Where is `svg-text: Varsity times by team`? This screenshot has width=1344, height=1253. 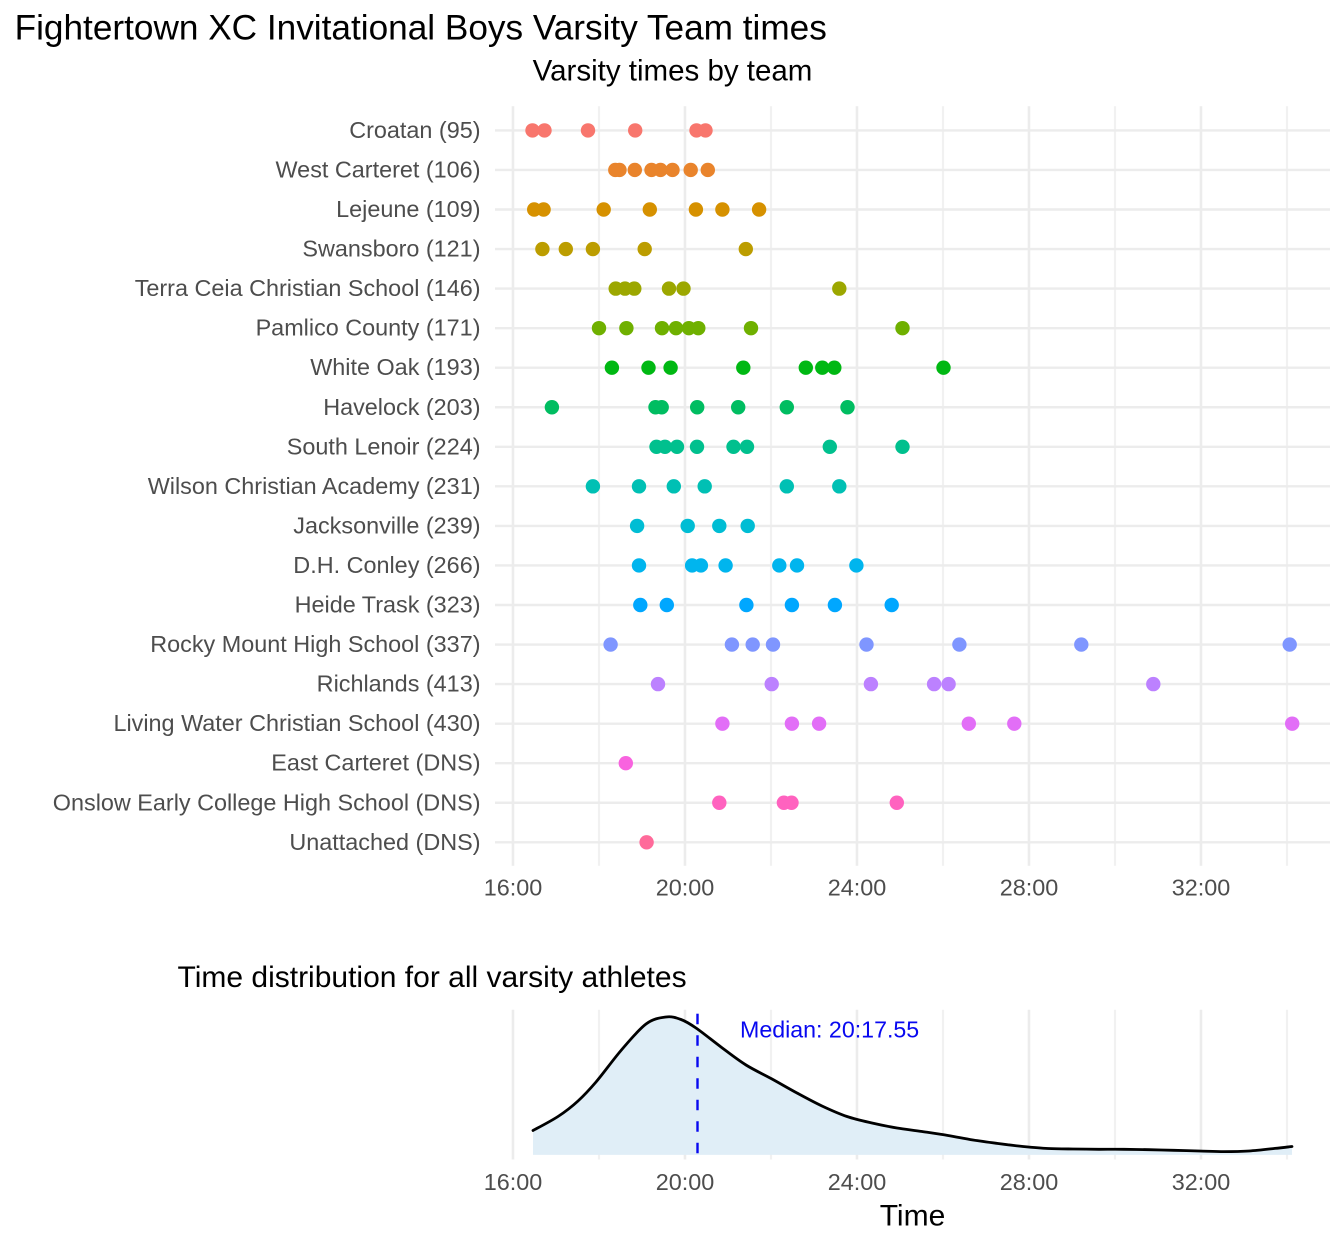
svg-text: Varsity times by team is located at coordinates (673, 71).